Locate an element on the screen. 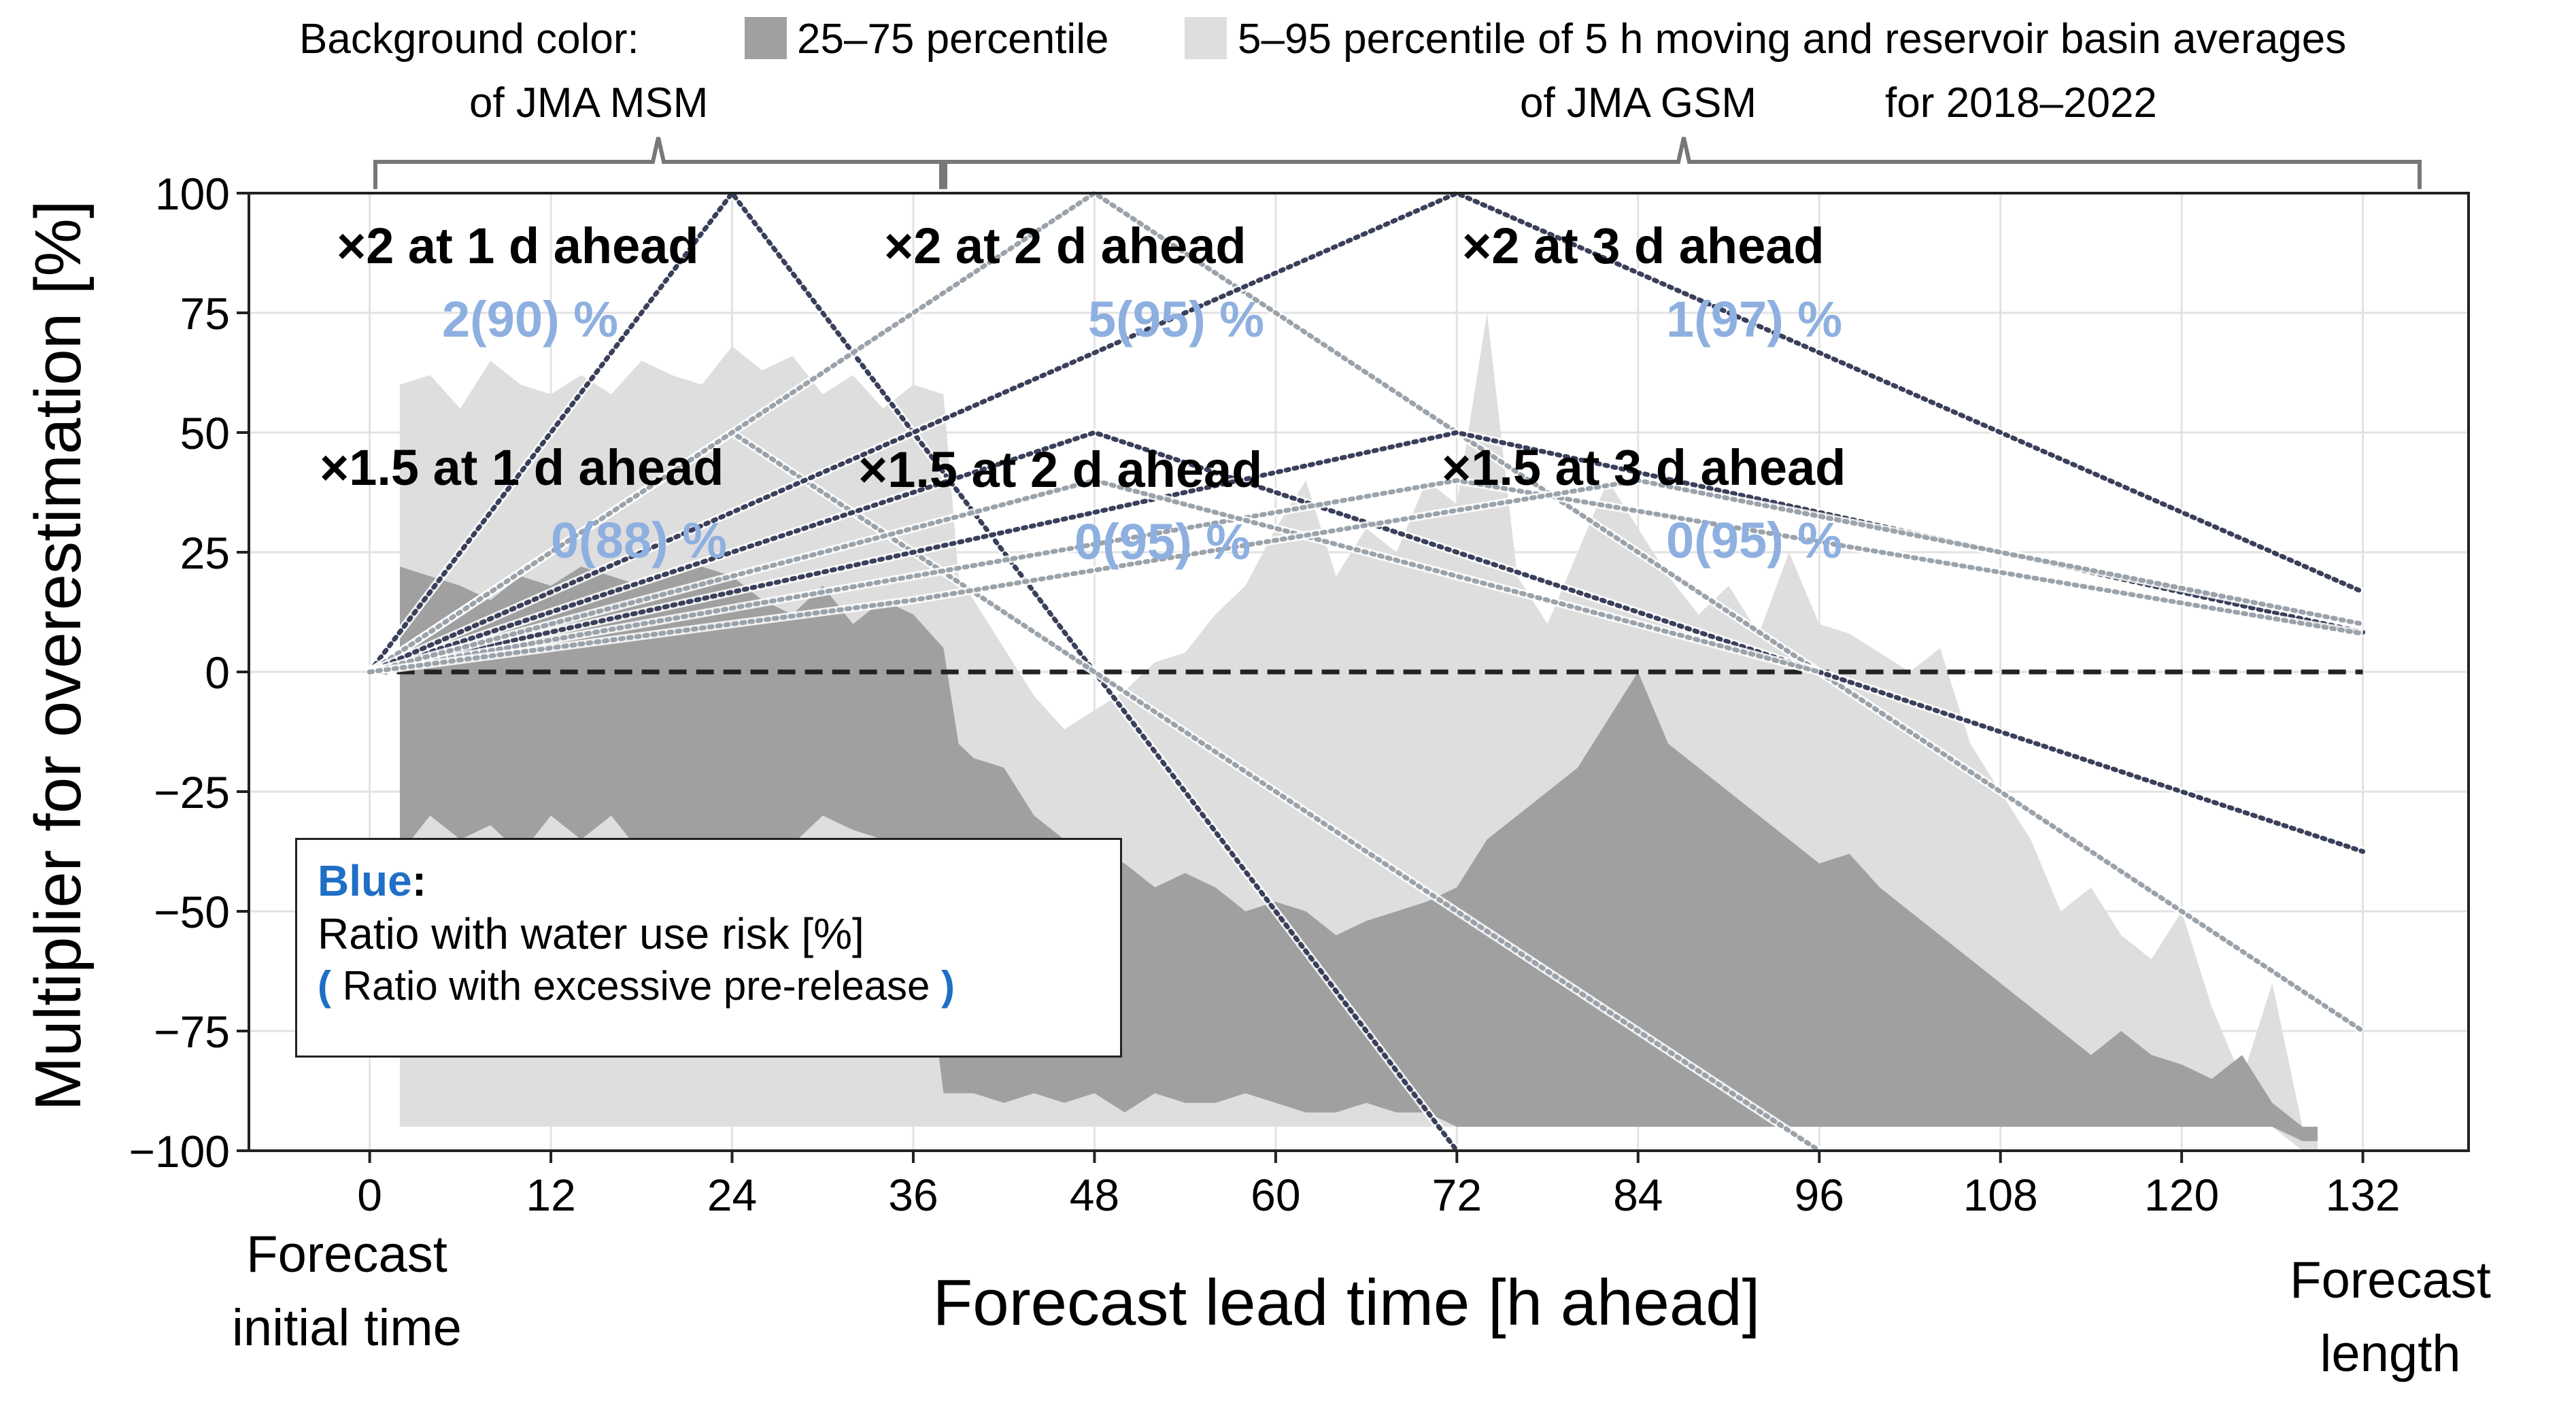 This screenshot has height=1401, width=2576. legend-line-1: Blue: is located at coordinates (709, 881).